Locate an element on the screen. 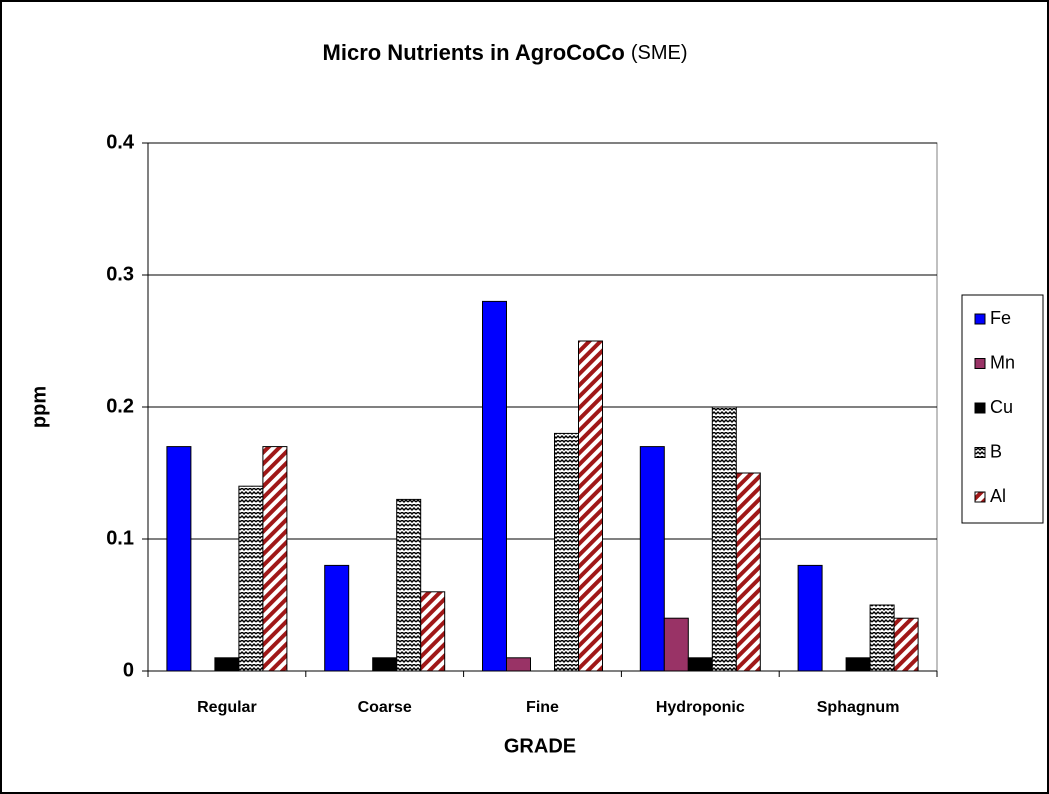 The image size is (1049, 794). chart-subtitle: (SME) is located at coordinates (659, 53).